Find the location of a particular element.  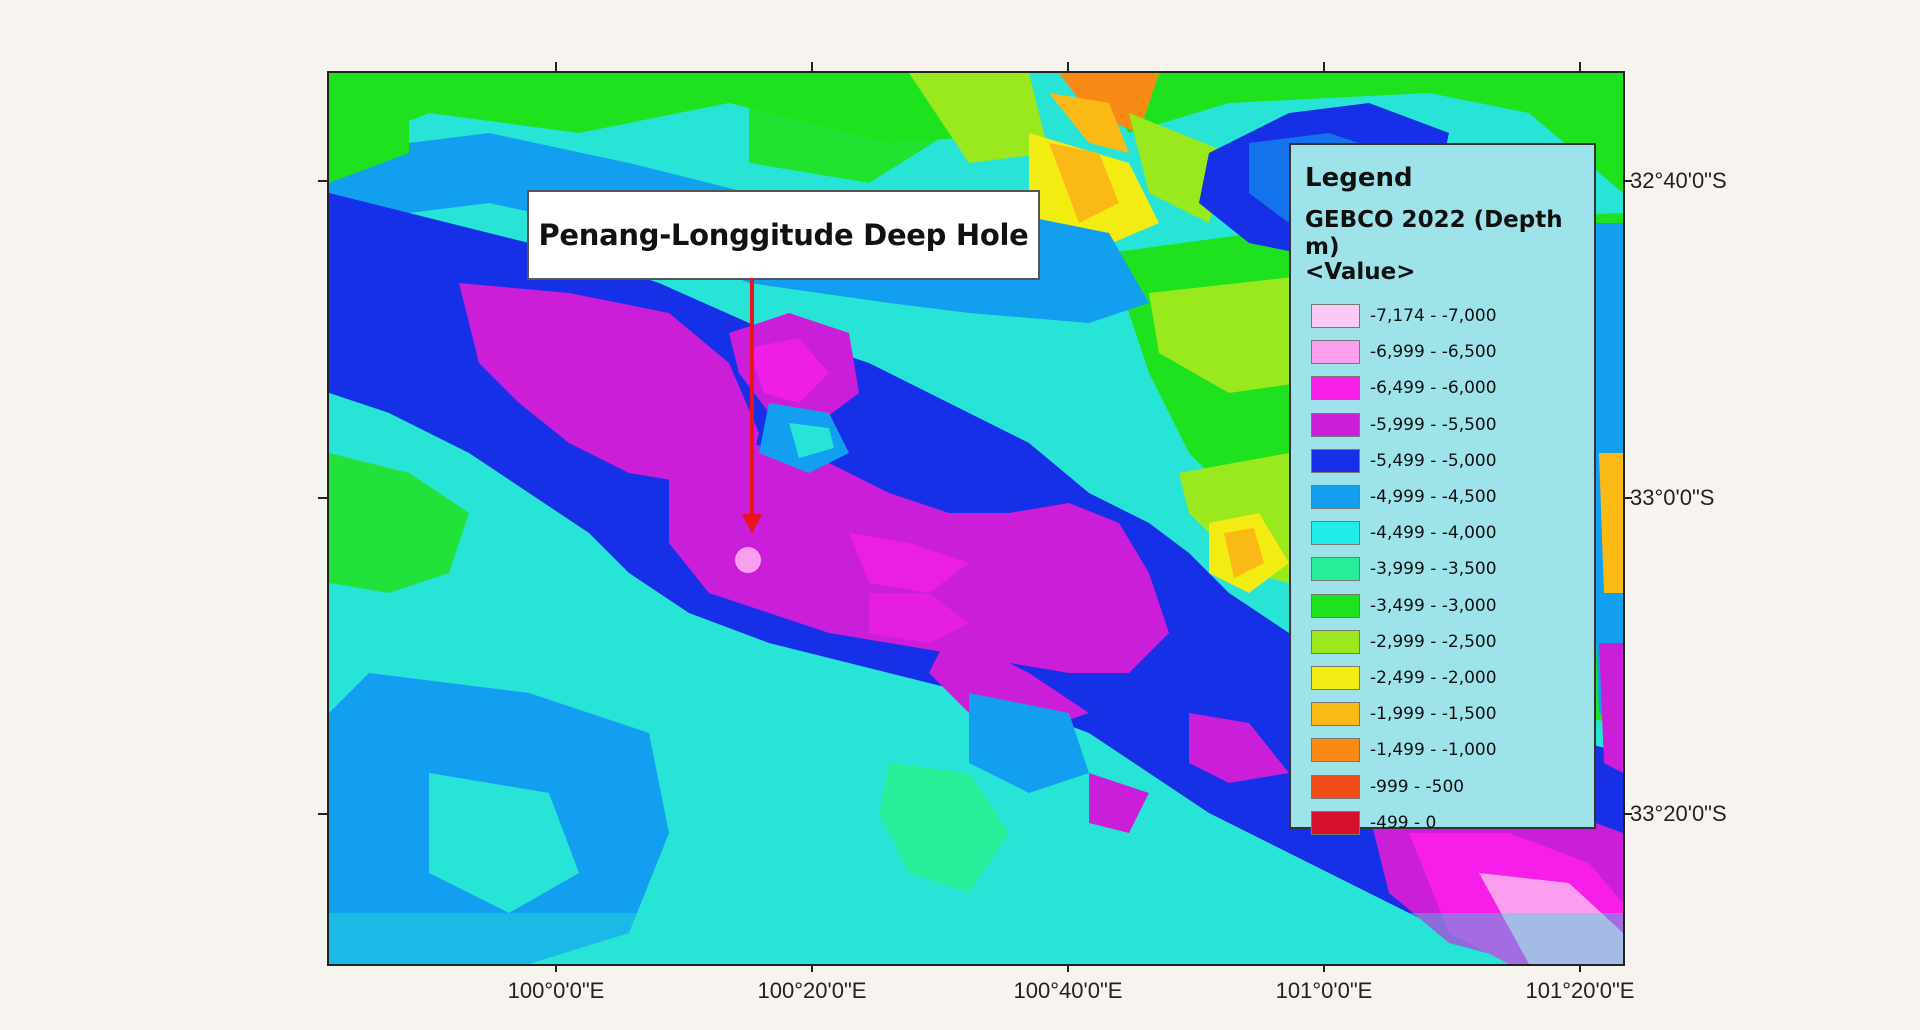

callout-label: Penang-Longgitude Deep Hole is located at coordinates (783, 235).